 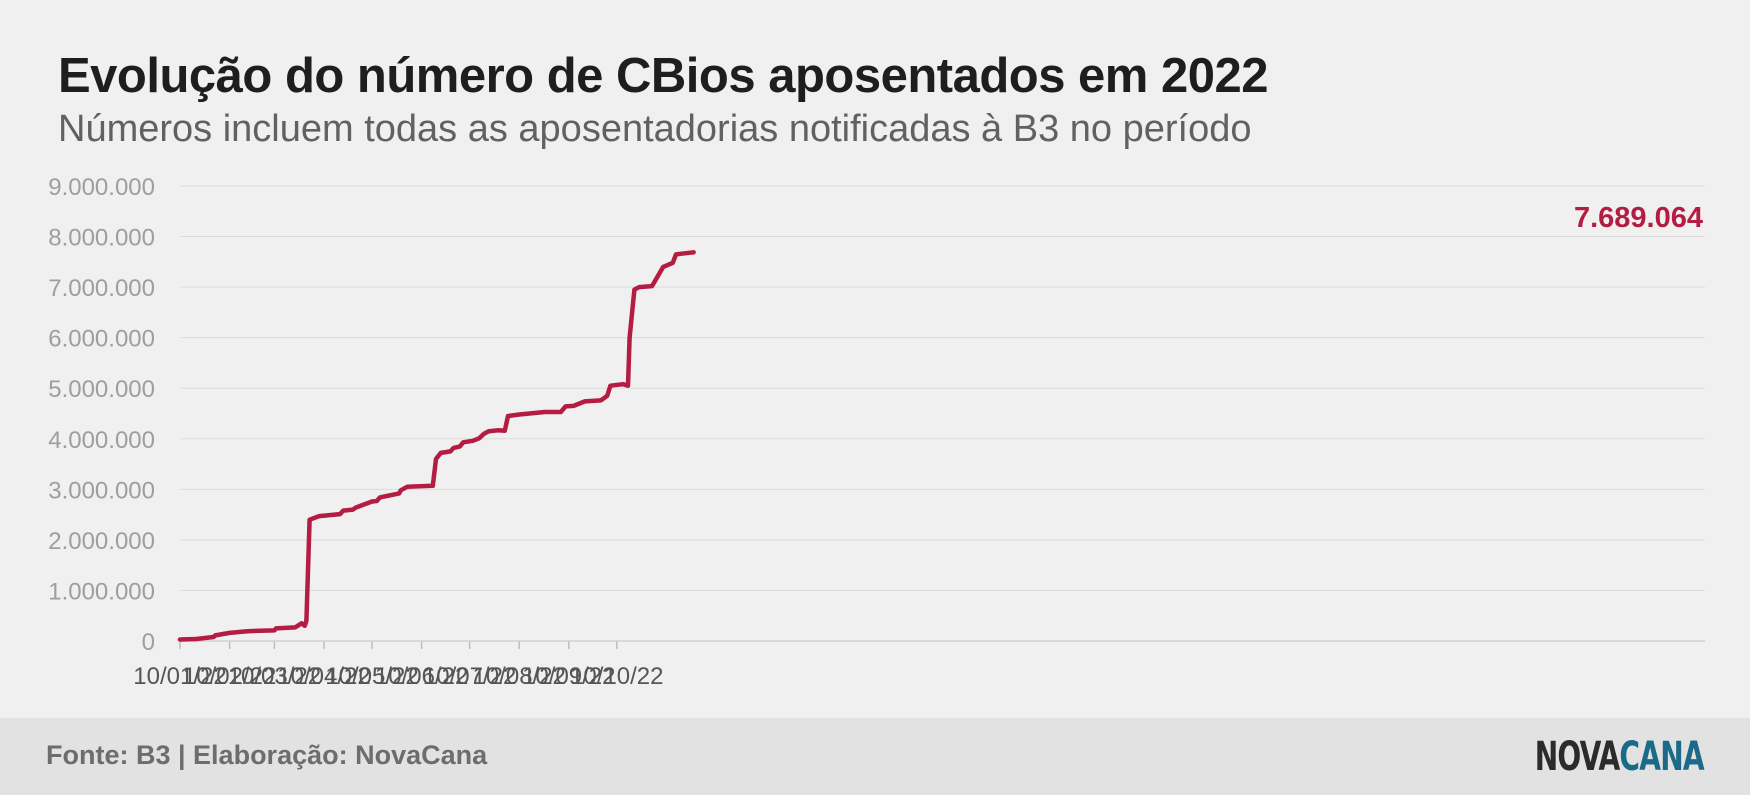 What do you see at coordinates (436, 446) in the screenshot?
I see `series-line` at bounding box center [436, 446].